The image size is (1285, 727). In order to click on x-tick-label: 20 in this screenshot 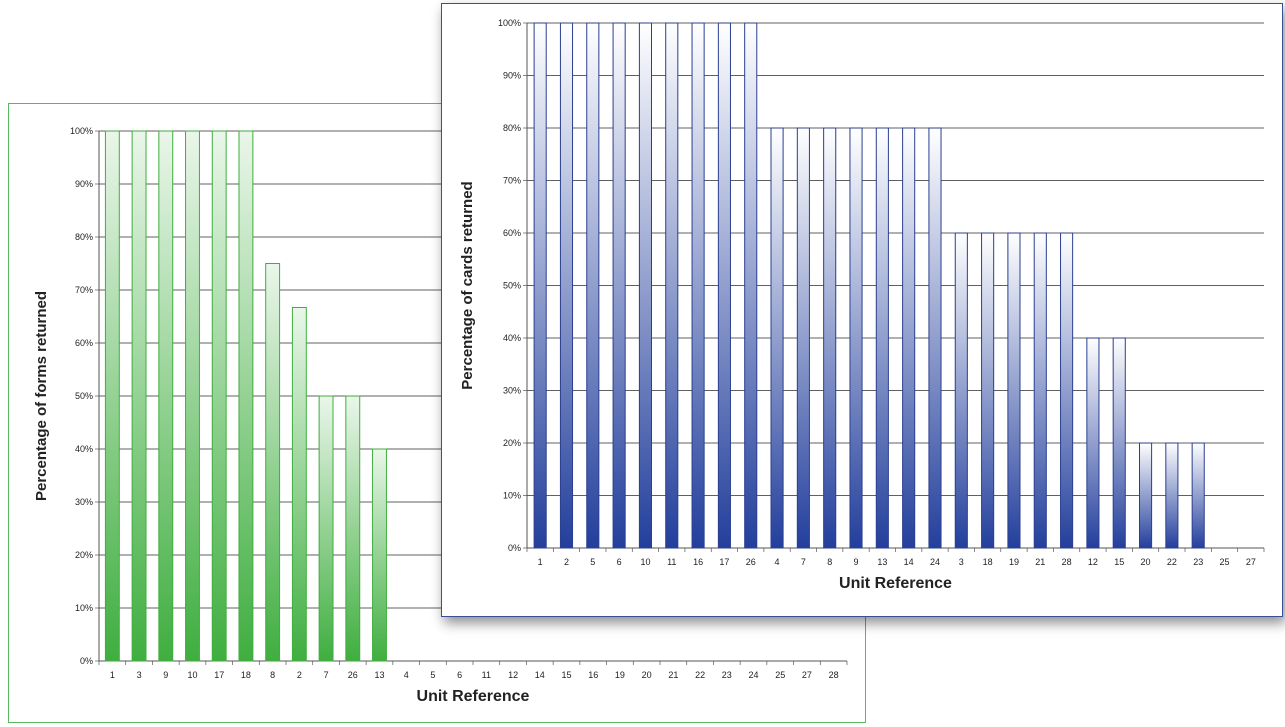, I will do `click(1146, 562)`.